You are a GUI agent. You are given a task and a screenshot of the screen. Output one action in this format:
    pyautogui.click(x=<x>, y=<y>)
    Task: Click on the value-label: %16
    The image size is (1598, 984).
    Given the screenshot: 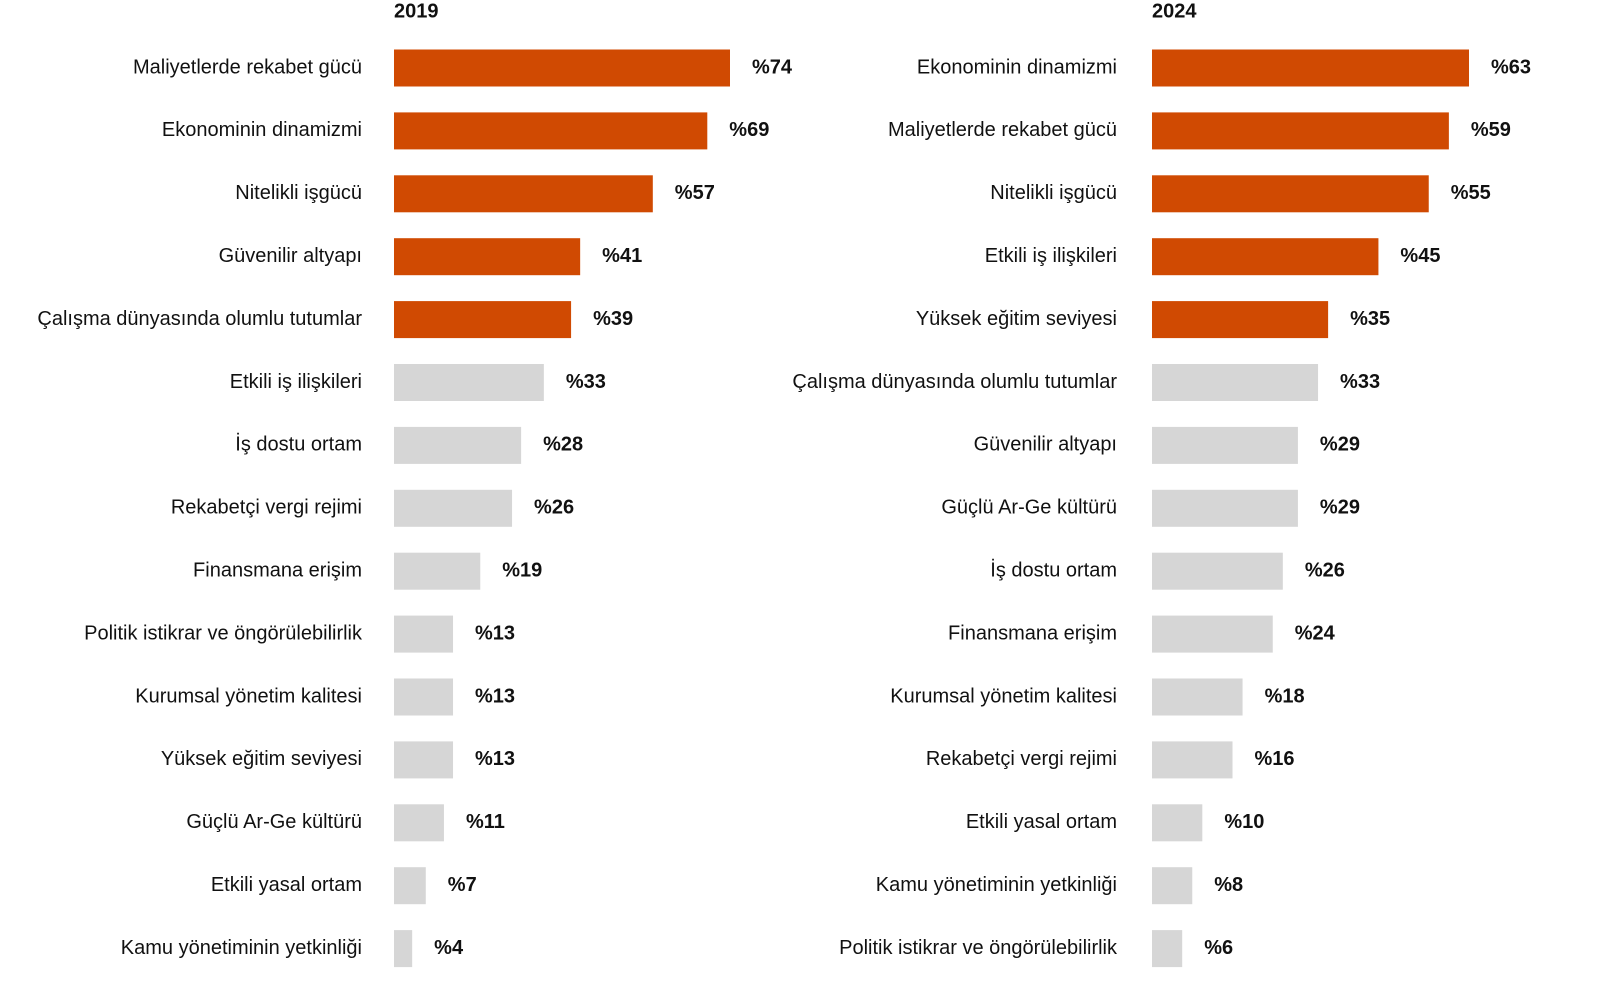 What is the action you would take?
    pyautogui.click(x=1275, y=759)
    